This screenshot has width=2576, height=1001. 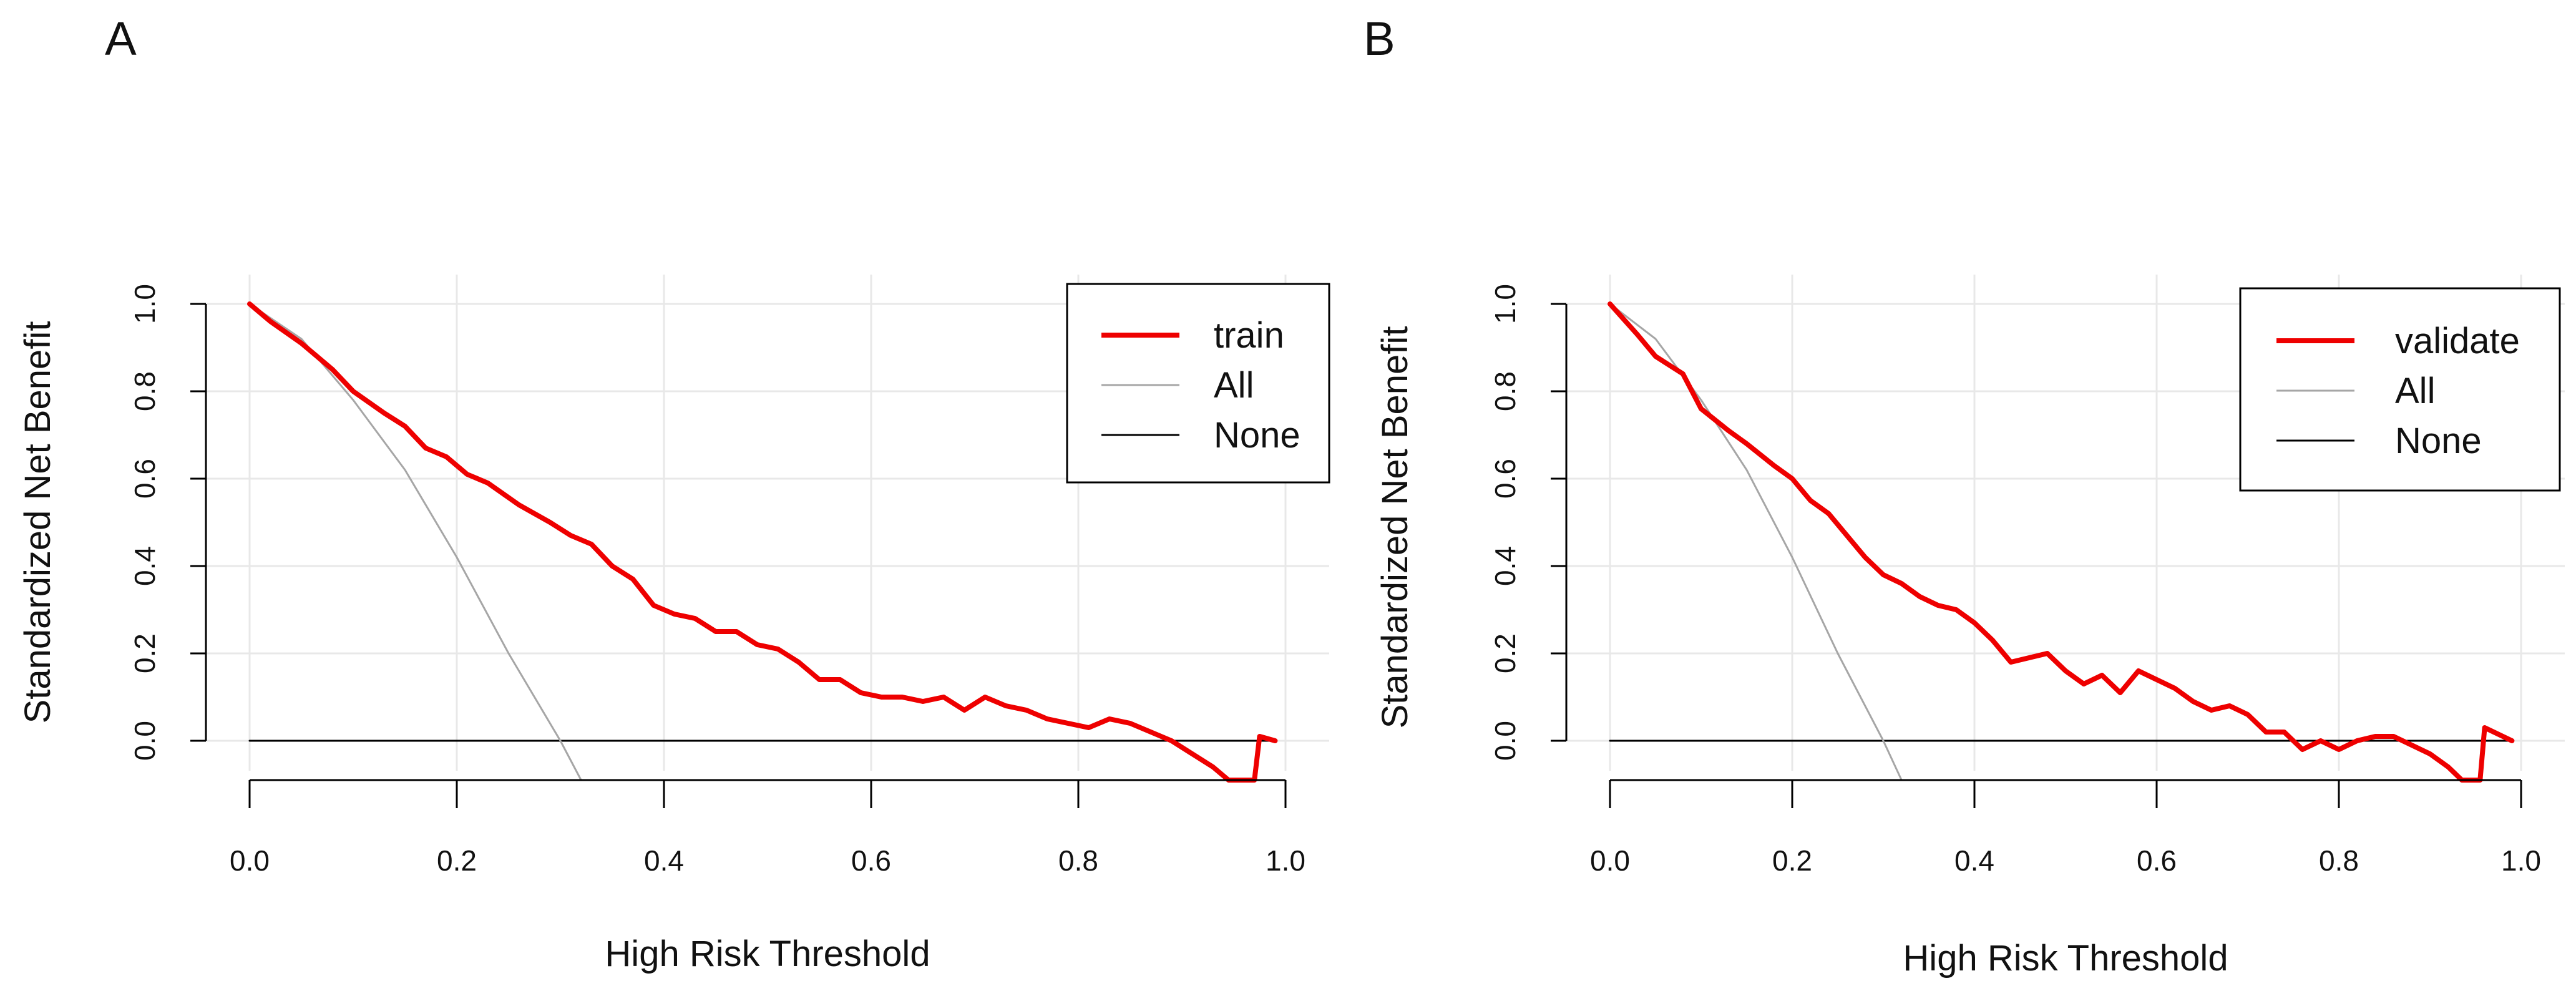 I want to click on panel-a-xtick-label: 0.8, so click(x=1078, y=860).